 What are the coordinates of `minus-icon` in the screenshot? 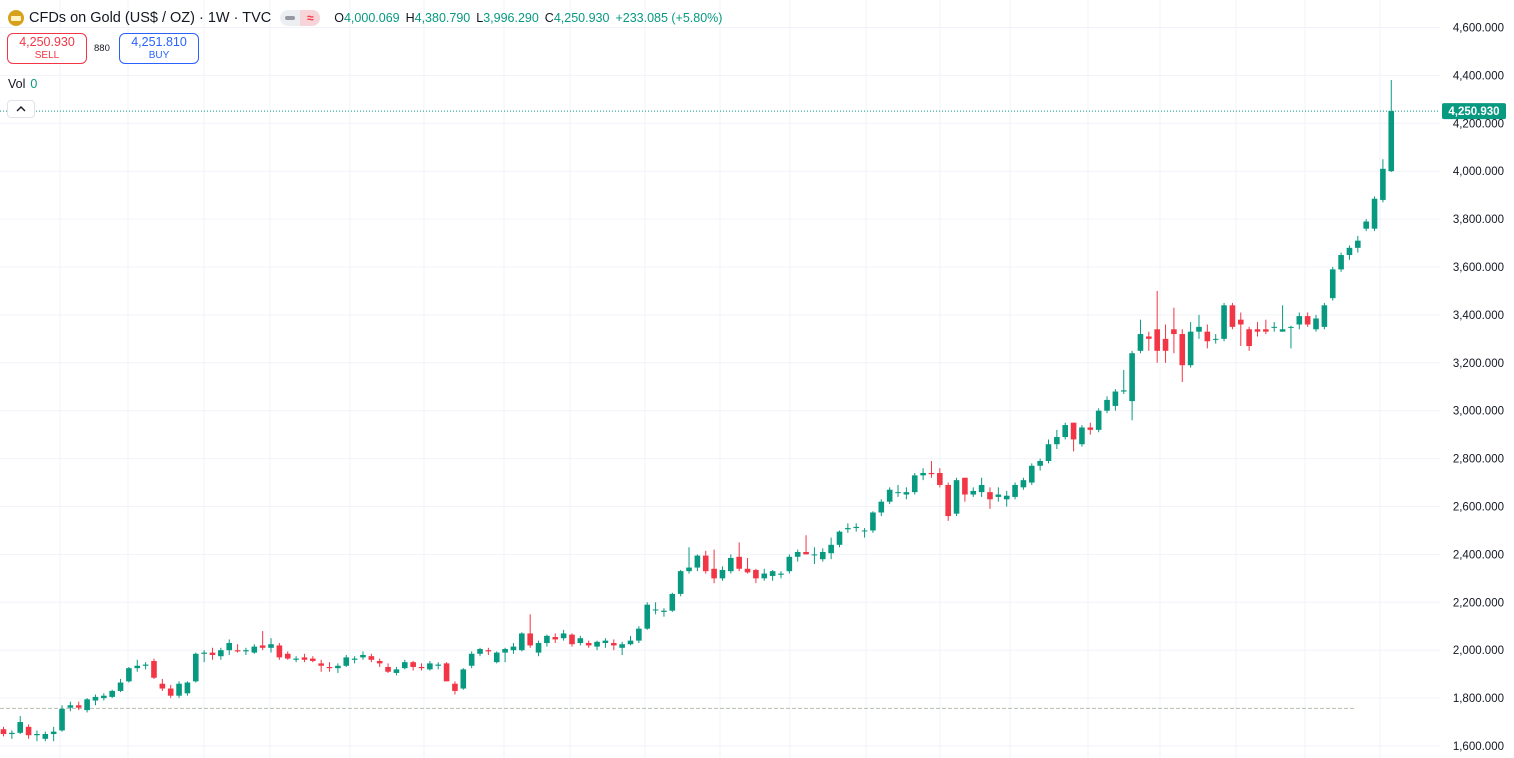 It's located at (290, 18).